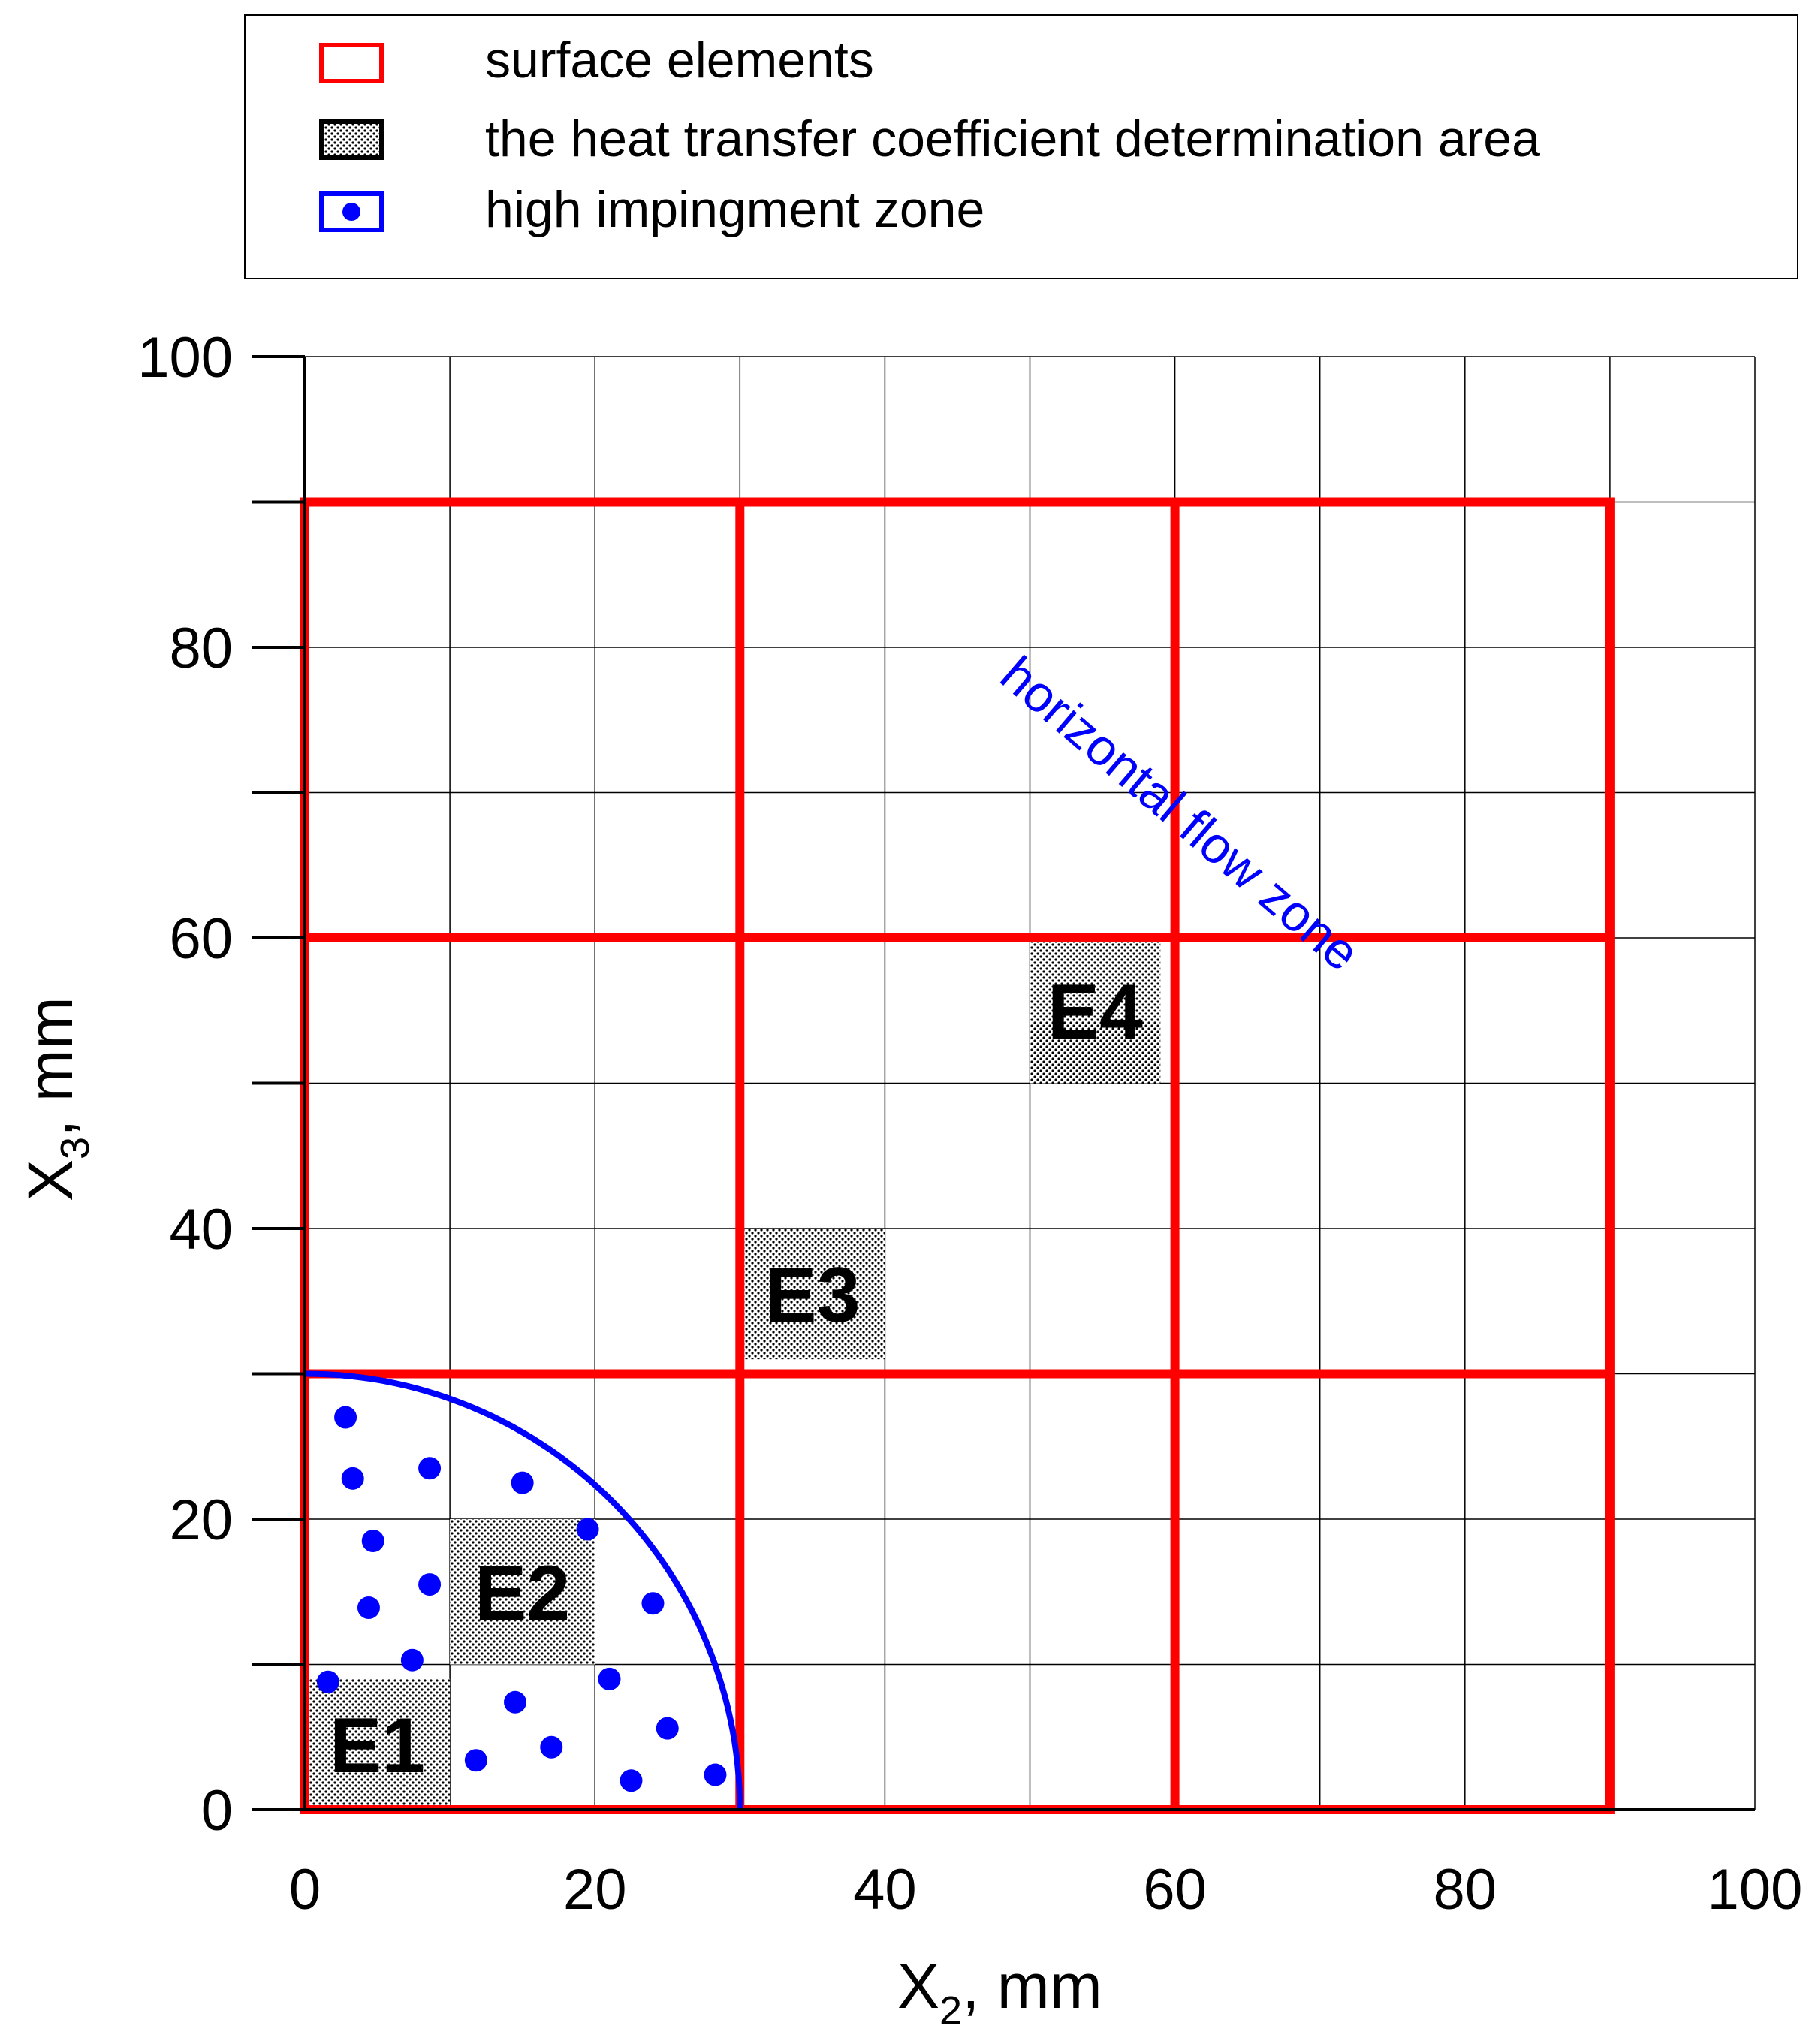 This screenshot has height=2044, width=1815. I want to click on y-tick-label: 40, so click(201, 1230).